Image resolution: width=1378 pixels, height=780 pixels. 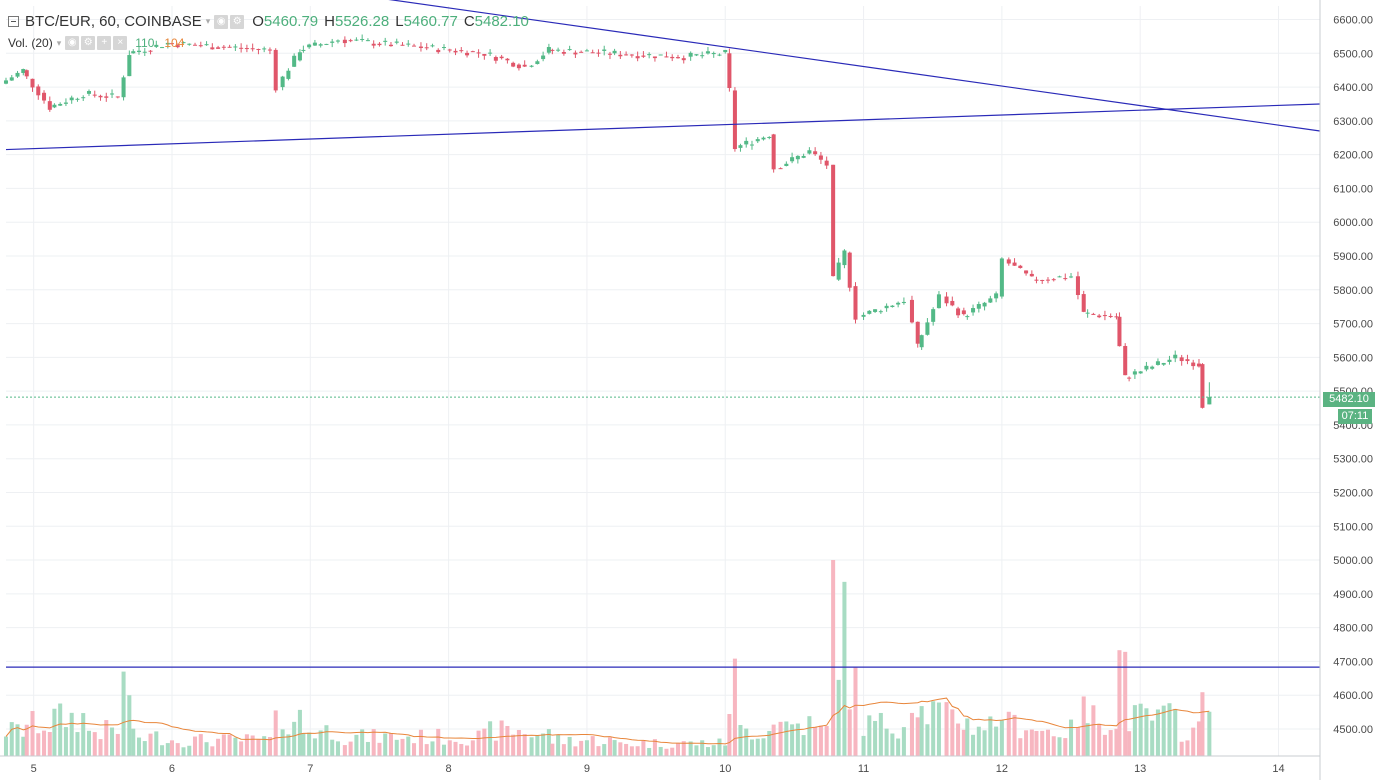 What do you see at coordinates (172, 769) in the screenshot?
I see `x-tick-label: 6` at bounding box center [172, 769].